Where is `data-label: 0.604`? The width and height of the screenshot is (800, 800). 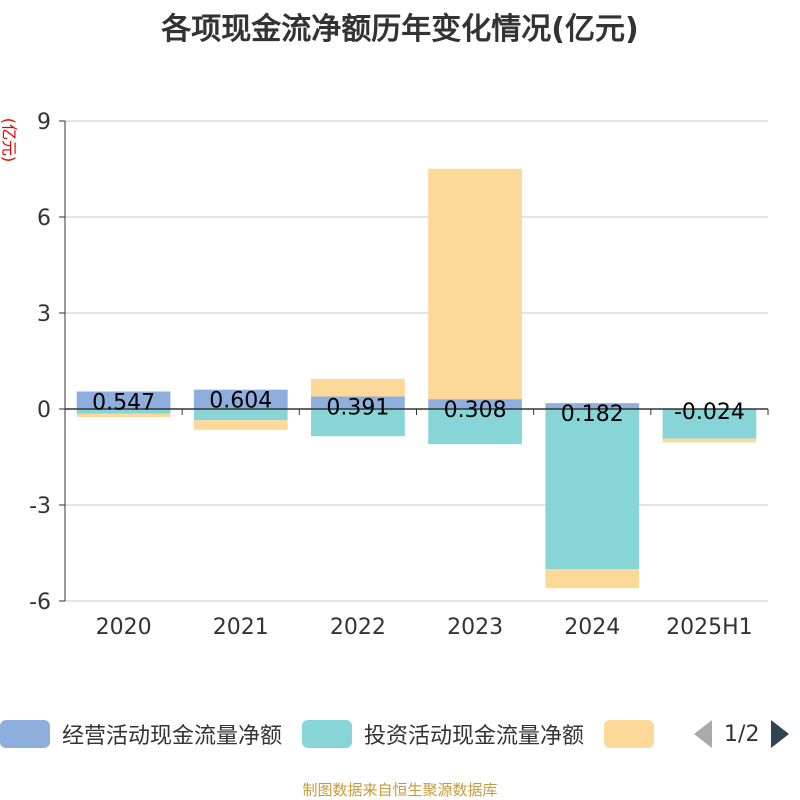 data-label: 0.604 is located at coordinates (240, 401).